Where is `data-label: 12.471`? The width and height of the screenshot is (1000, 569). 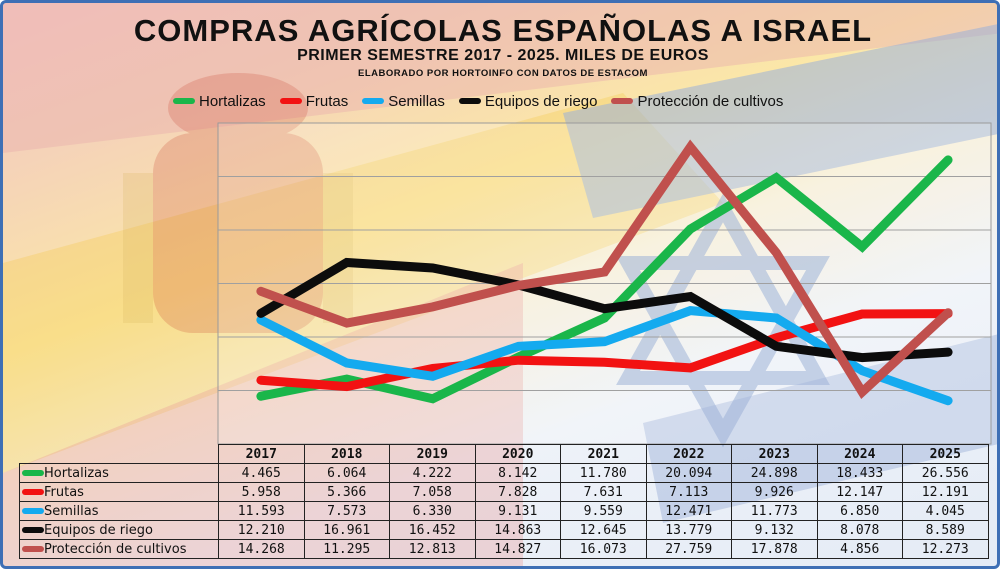
data-label: 12.471 is located at coordinates (688, 511).